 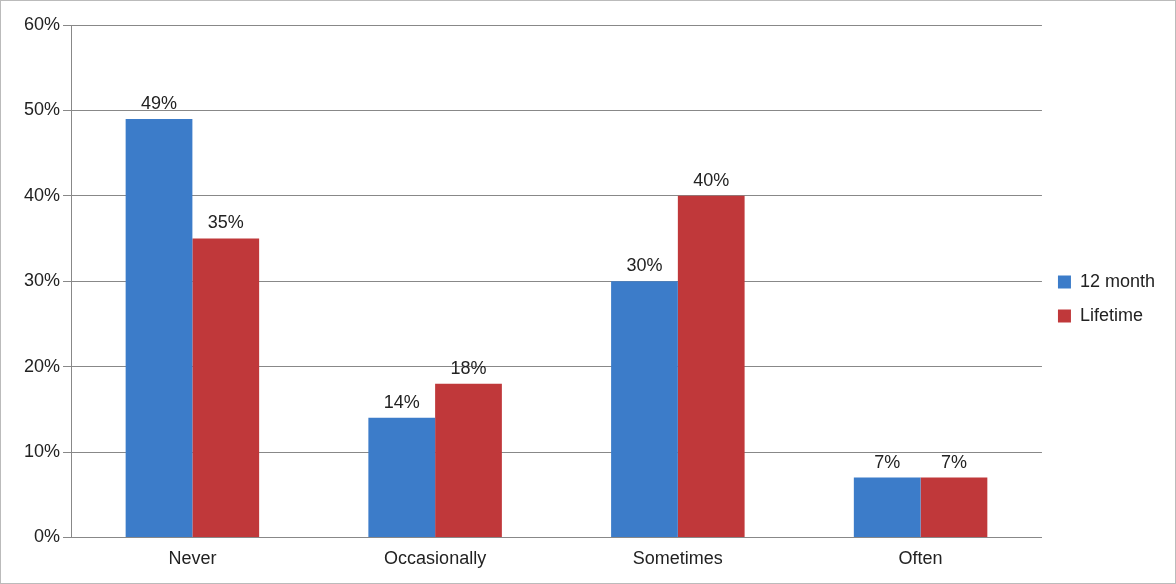 What do you see at coordinates (225, 222) in the screenshot?
I see `data-label: 35%` at bounding box center [225, 222].